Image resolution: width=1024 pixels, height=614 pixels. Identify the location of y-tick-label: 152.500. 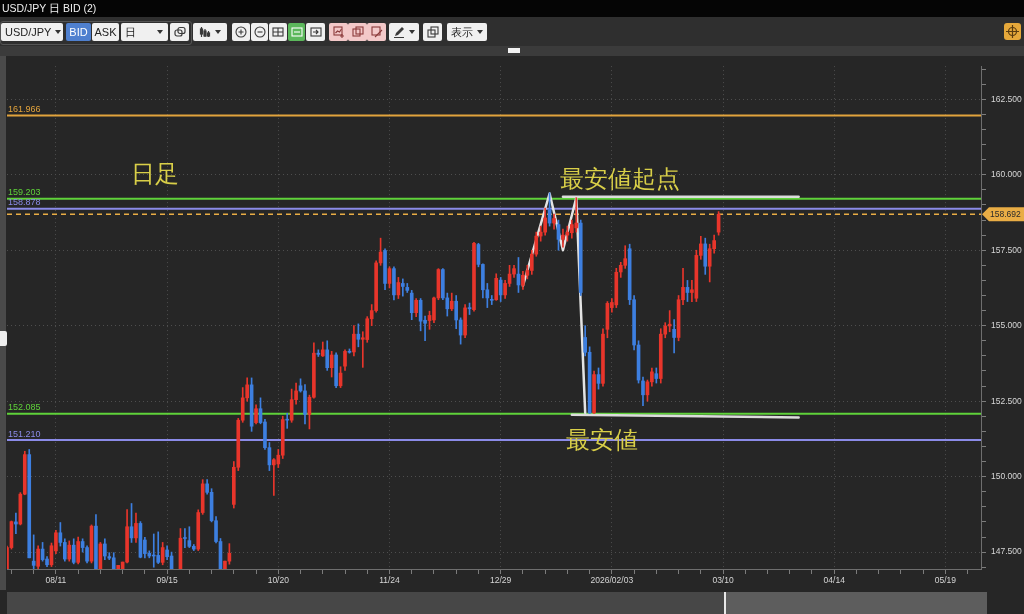
(1006, 400).